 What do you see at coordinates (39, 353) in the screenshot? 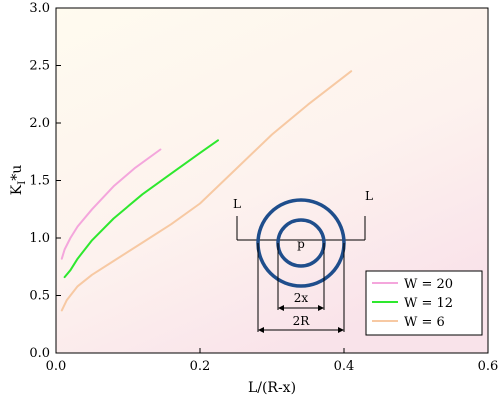
I see `y-tick-label: 0.0` at bounding box center [39, 353].